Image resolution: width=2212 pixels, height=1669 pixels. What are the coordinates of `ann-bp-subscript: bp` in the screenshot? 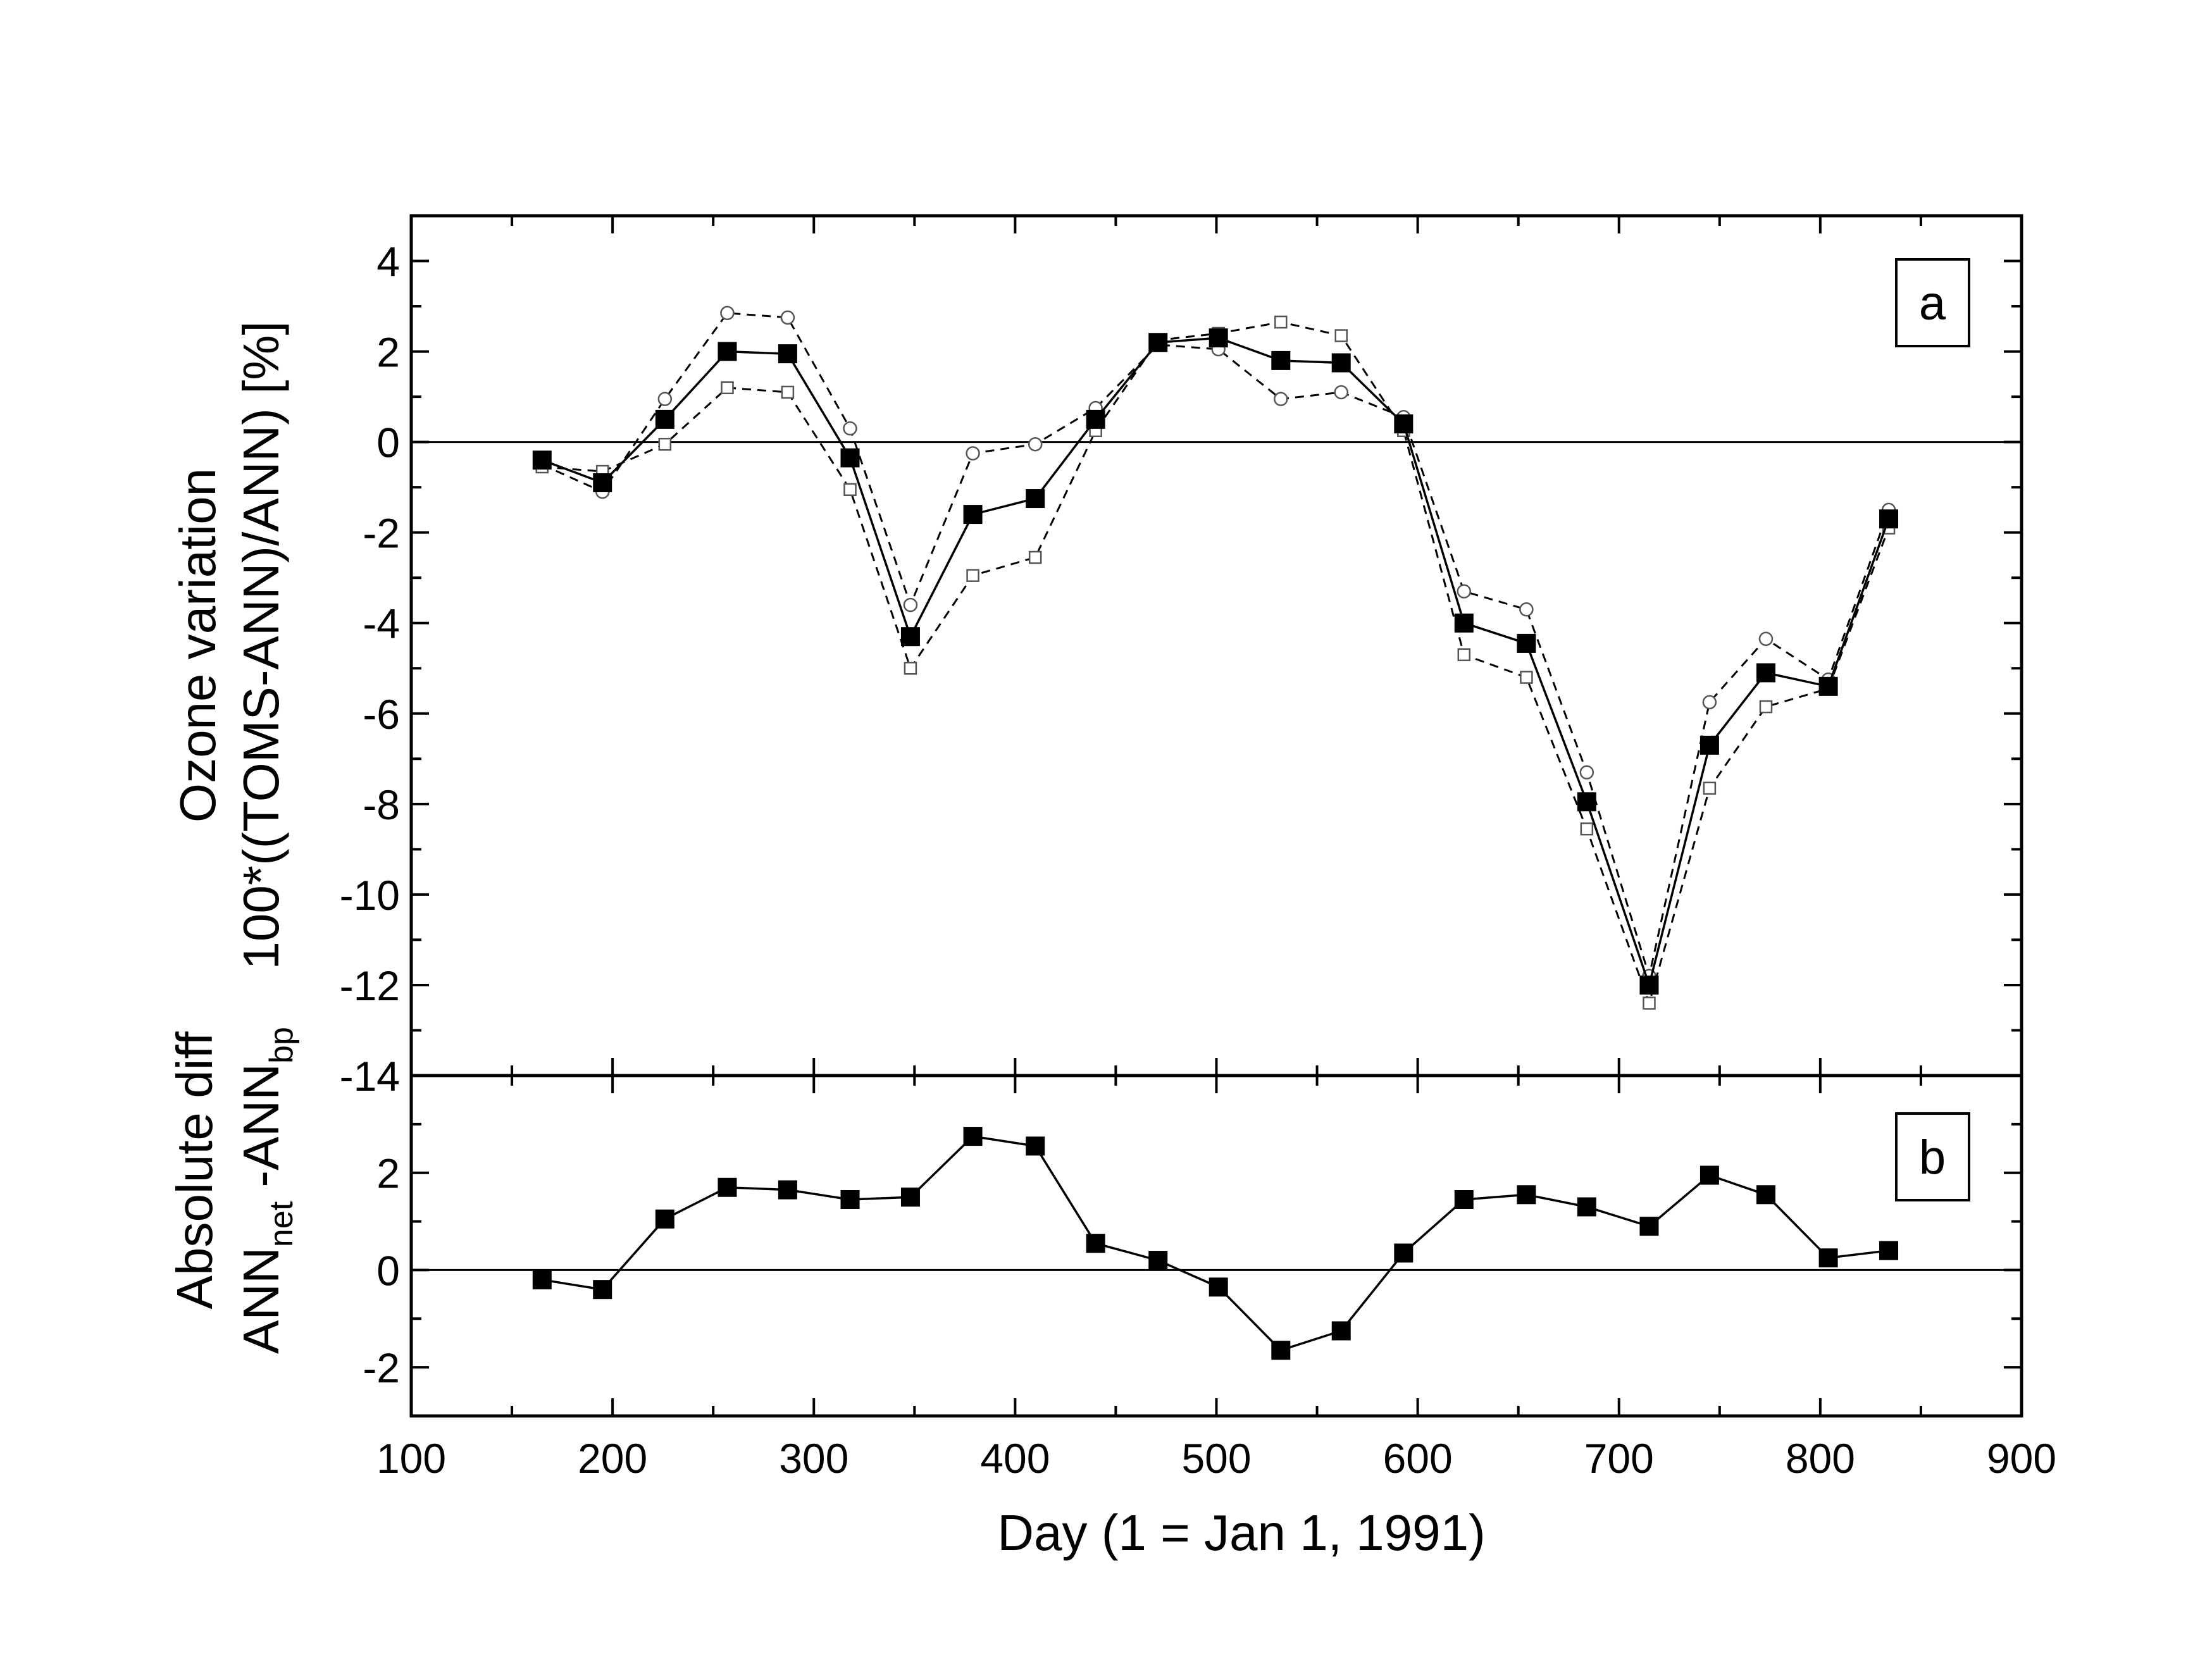 It's located at (281, 1045).